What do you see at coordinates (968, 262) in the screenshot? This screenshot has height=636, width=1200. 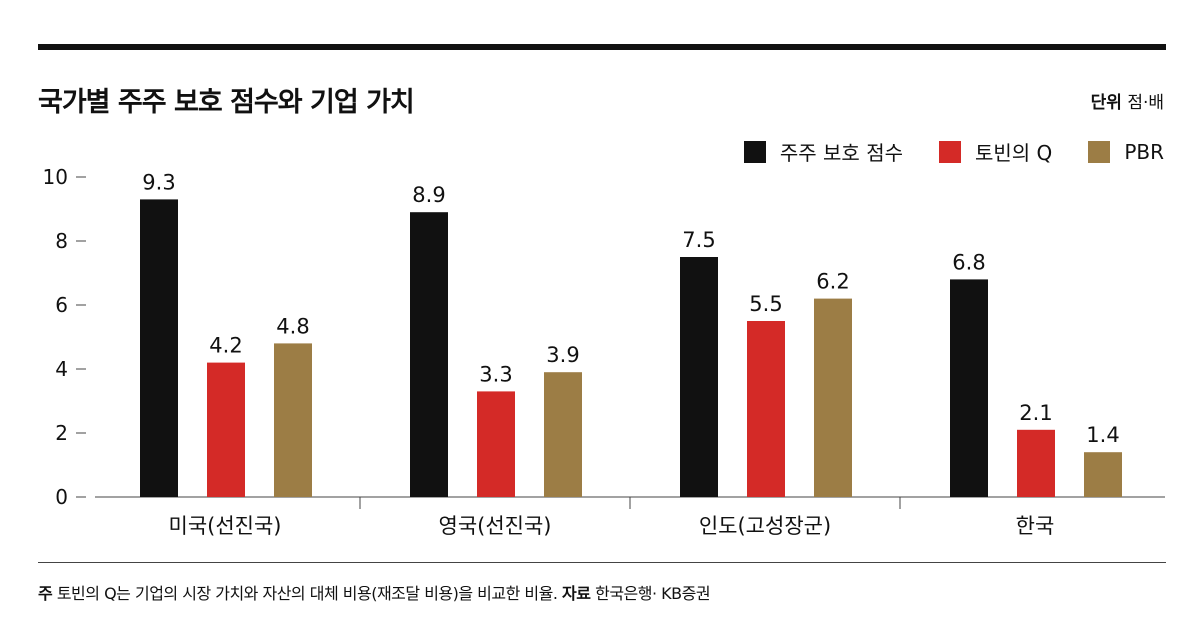 I see `data-label: 6.8` at bounding box center [968, 262].